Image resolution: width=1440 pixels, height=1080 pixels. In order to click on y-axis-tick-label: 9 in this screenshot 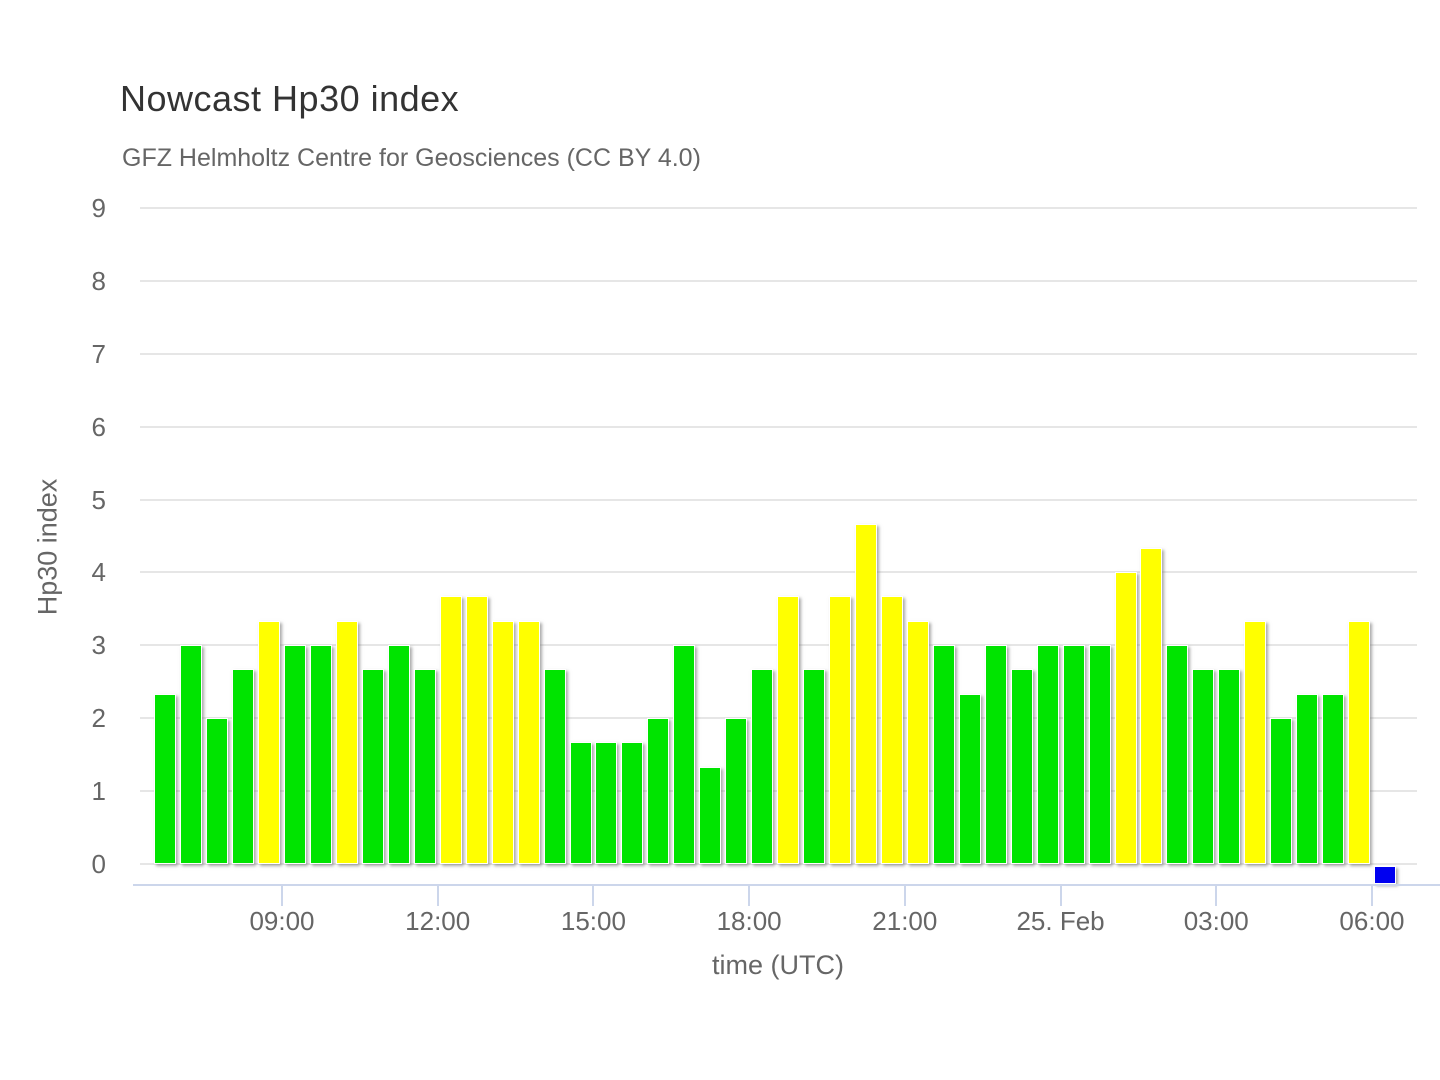, I will do `click(98, 208)`.